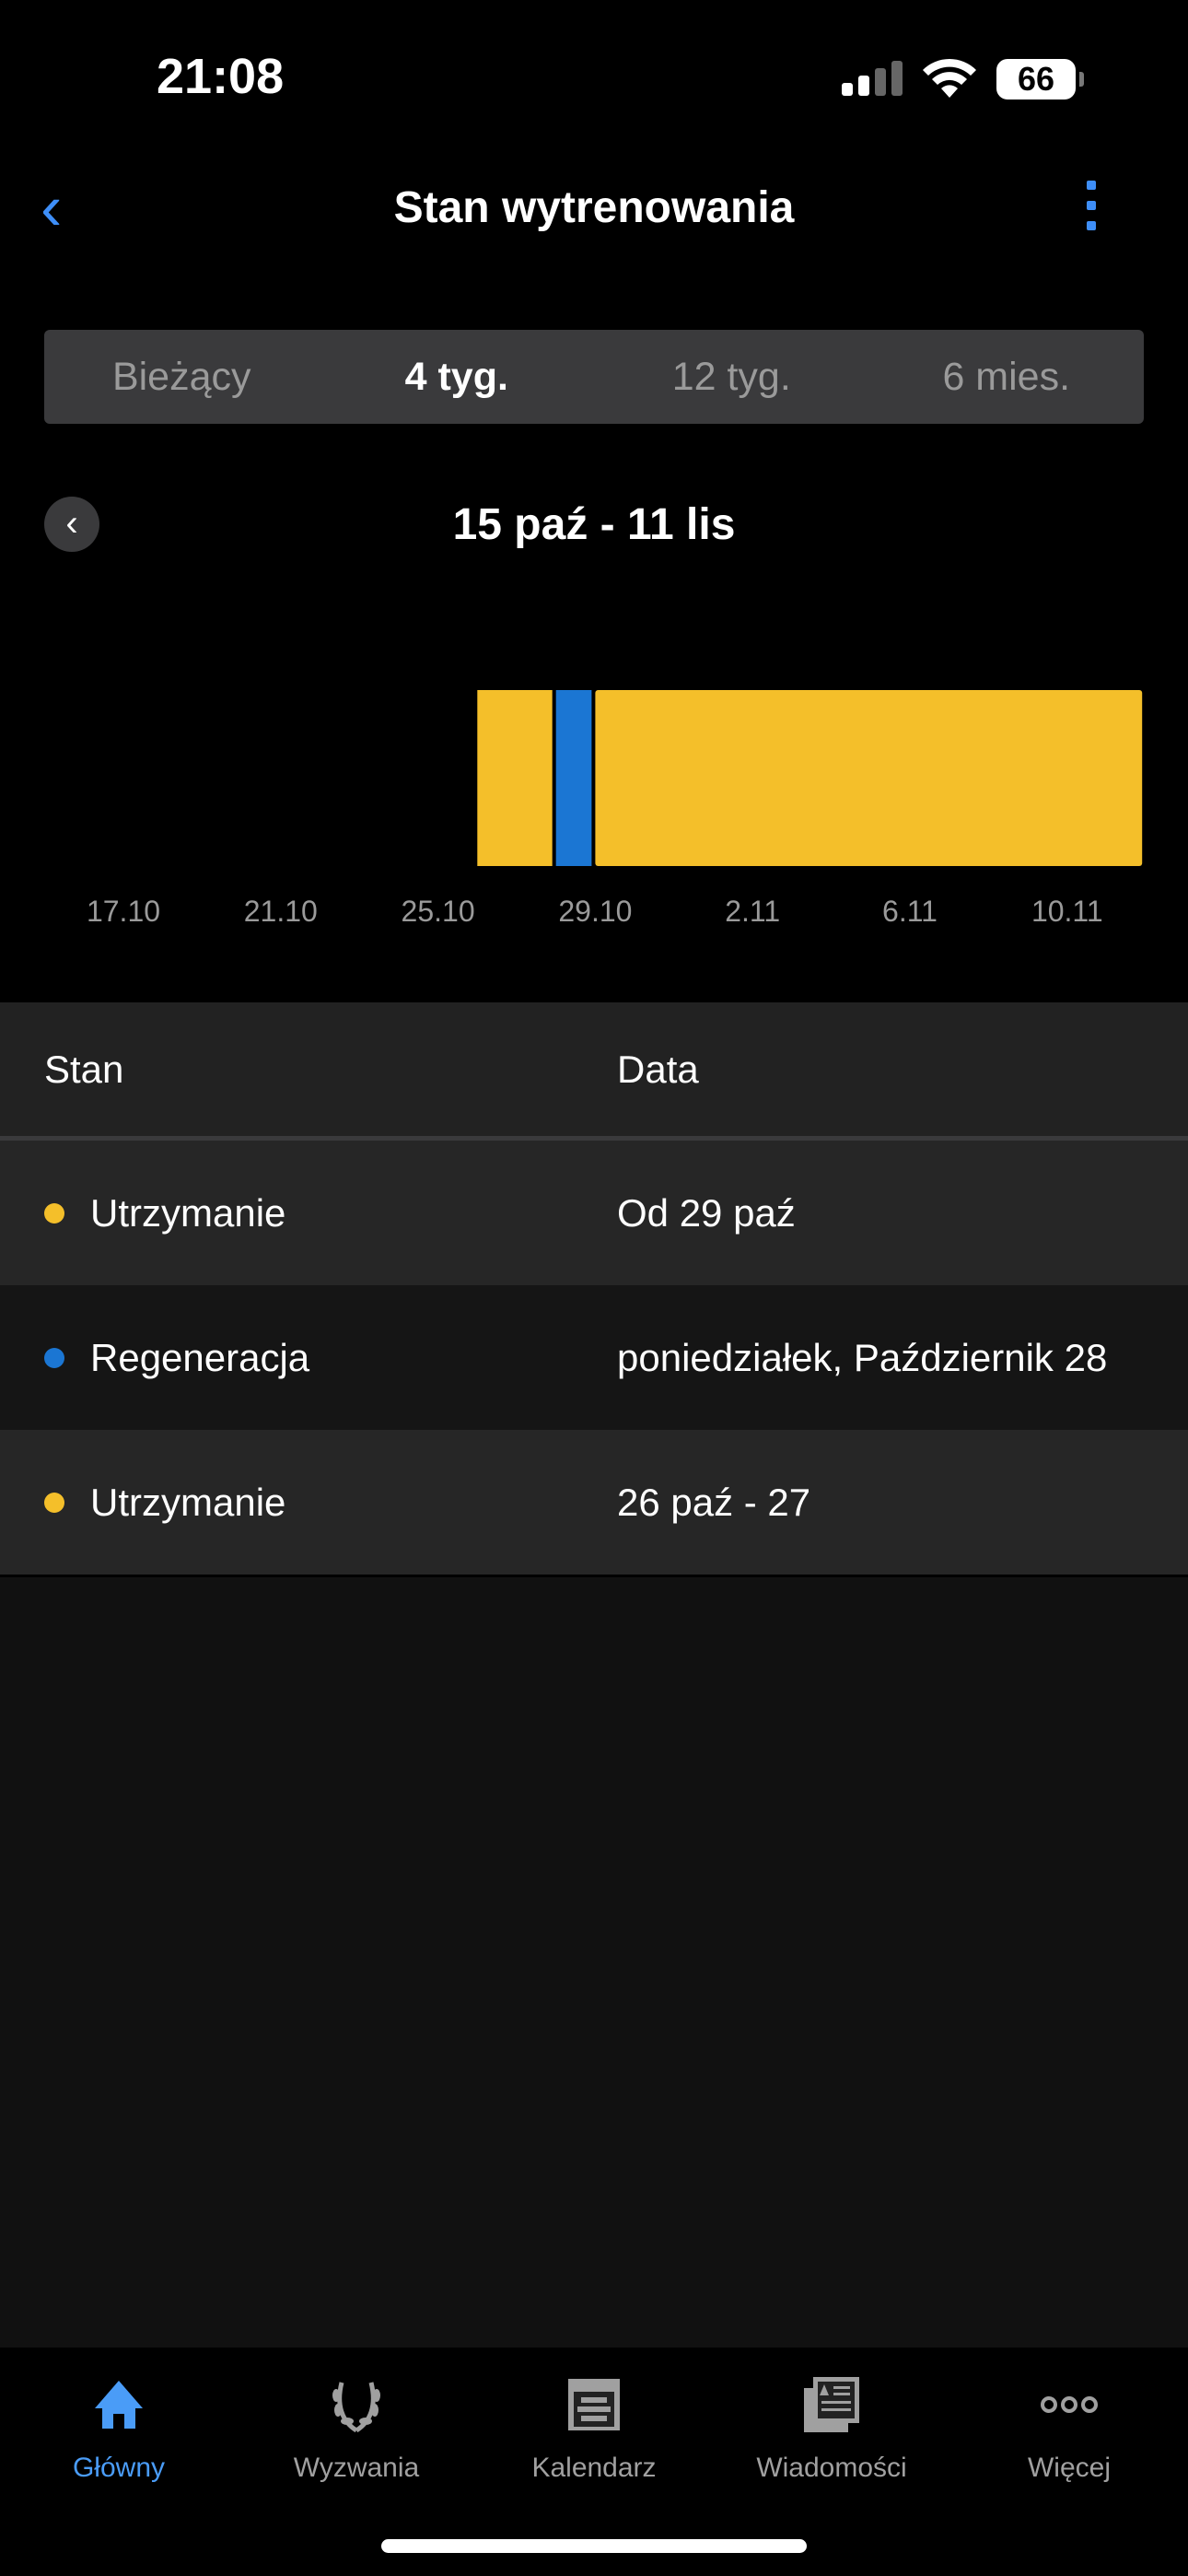 The image size is (1188, 2576). I want to click on date-cell: poniedziałek, Październik 28, so click(862, 1357).